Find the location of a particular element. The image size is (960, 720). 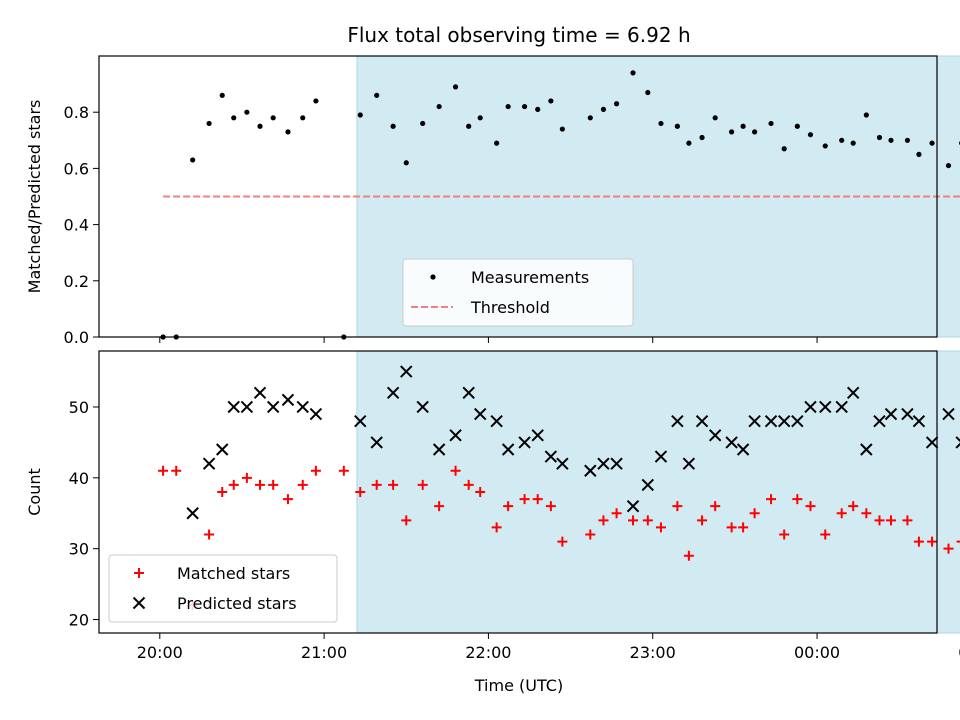

y-tick-label: 0.0 is located at coordinates (76, 337).